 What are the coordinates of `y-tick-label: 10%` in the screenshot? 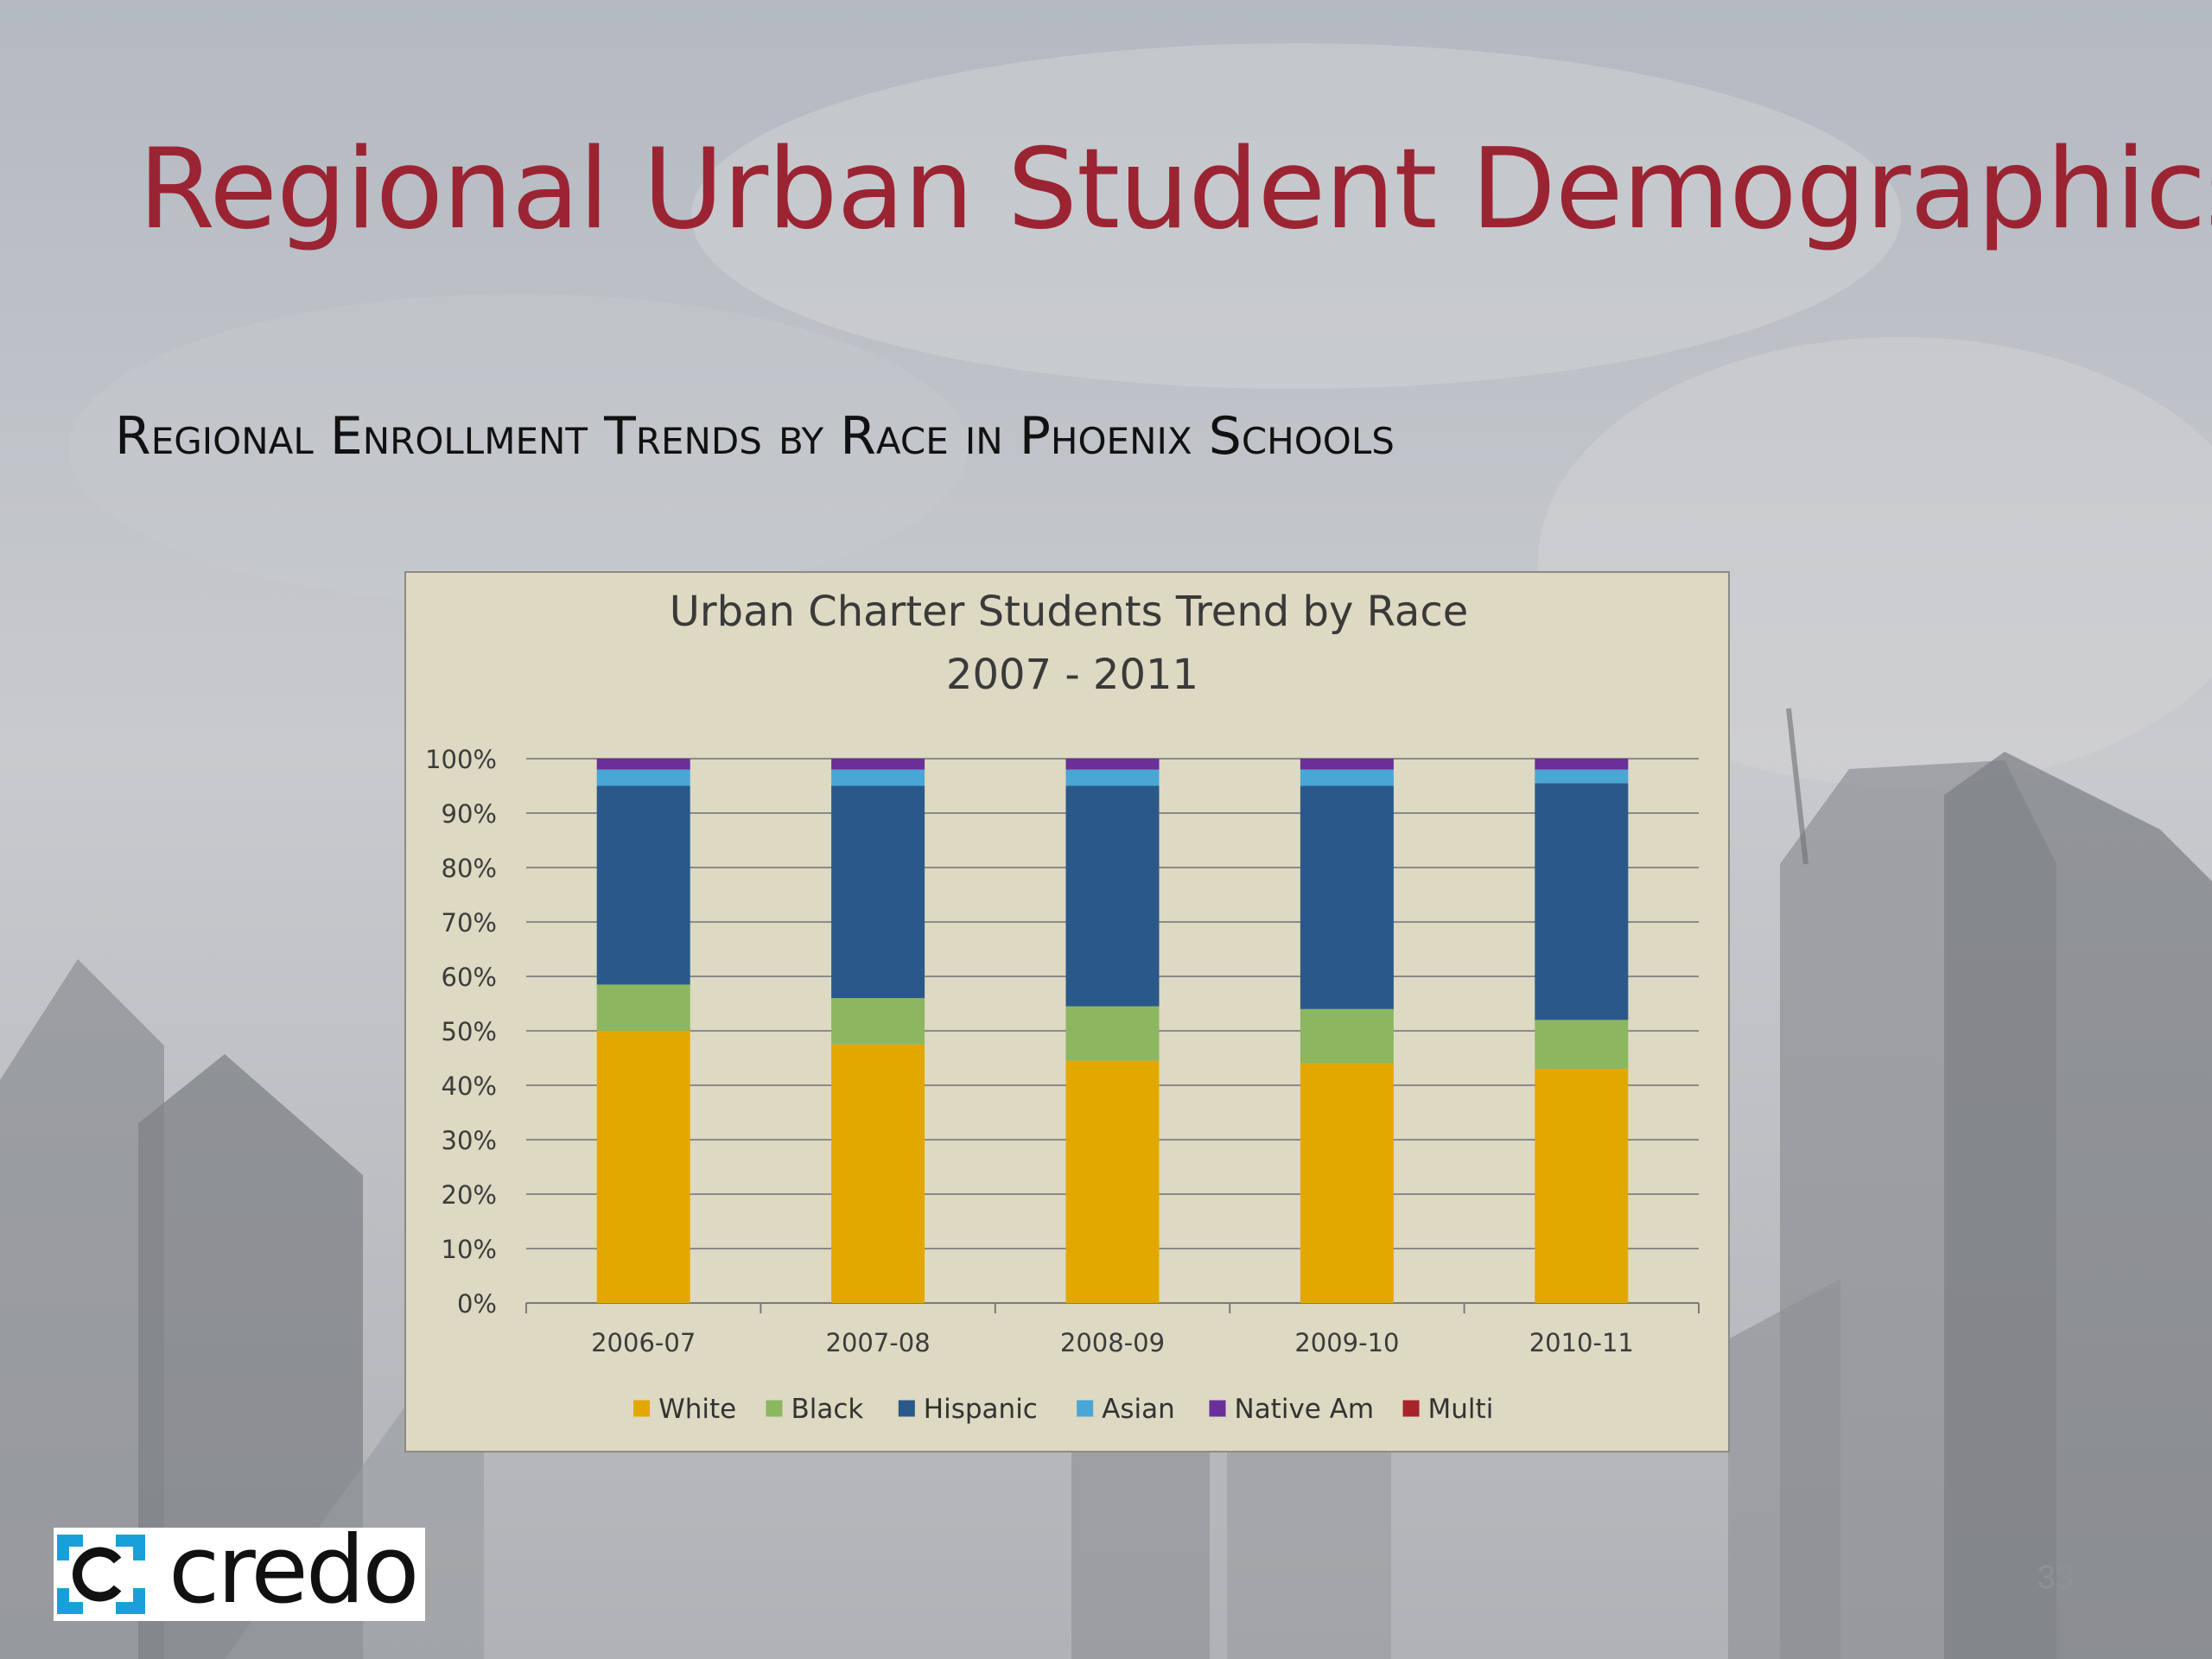 It's located at (469, 1249).